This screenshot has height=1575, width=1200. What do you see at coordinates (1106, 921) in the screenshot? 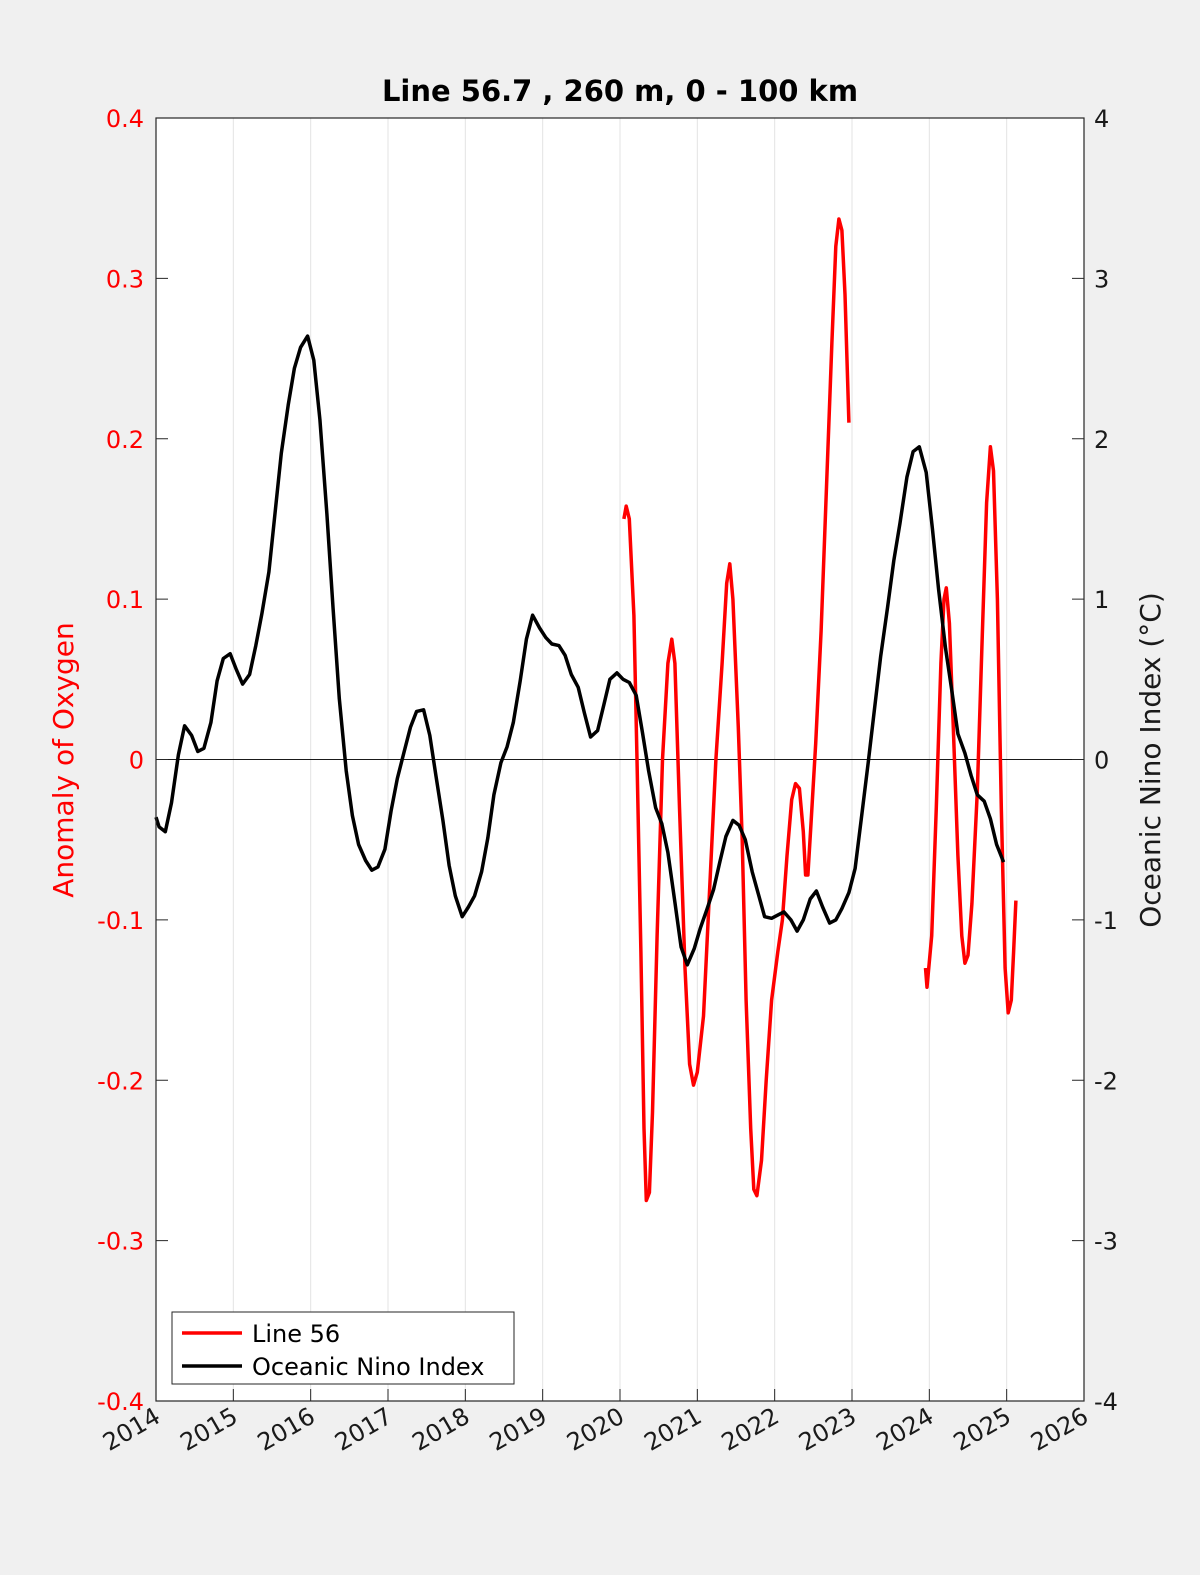
I see `y-right-tick-label: -1` at bounding box center [1106, 921].